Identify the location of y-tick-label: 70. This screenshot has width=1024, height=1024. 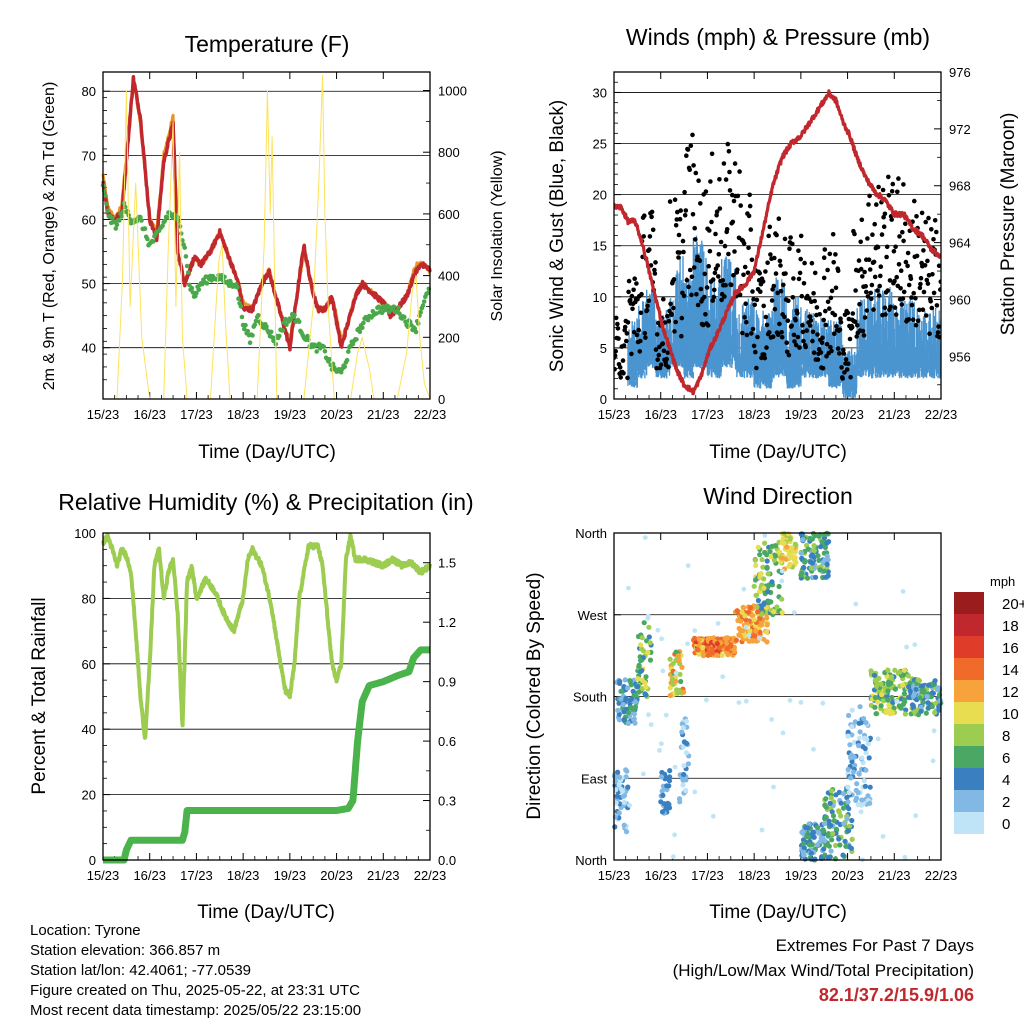
(89, 155).